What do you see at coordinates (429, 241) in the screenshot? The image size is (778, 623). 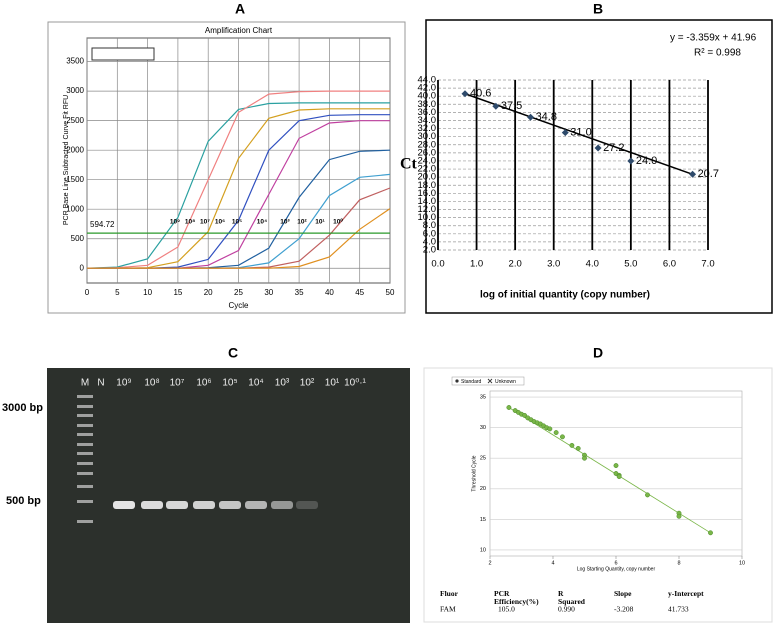 I see `y-tick-label: 4.0` at bounding box center [429, 241].